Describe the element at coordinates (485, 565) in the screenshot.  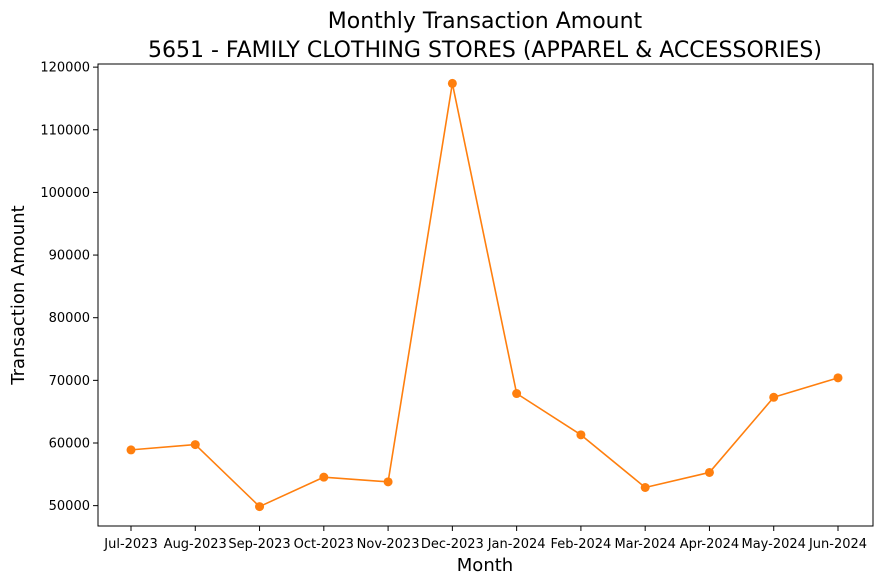
I see `x-axis-label: Month` at that location.